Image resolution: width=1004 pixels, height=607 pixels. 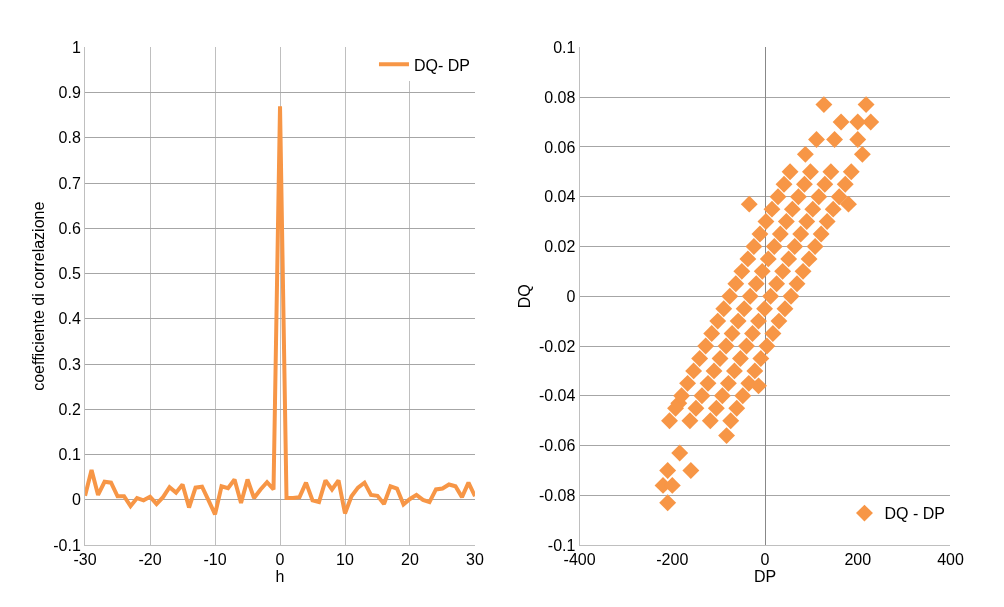 What do you see at coordinates (69, 93) in the screenshot?
I see `y-tick-label: 0.9` at bounding box center [69, 93].